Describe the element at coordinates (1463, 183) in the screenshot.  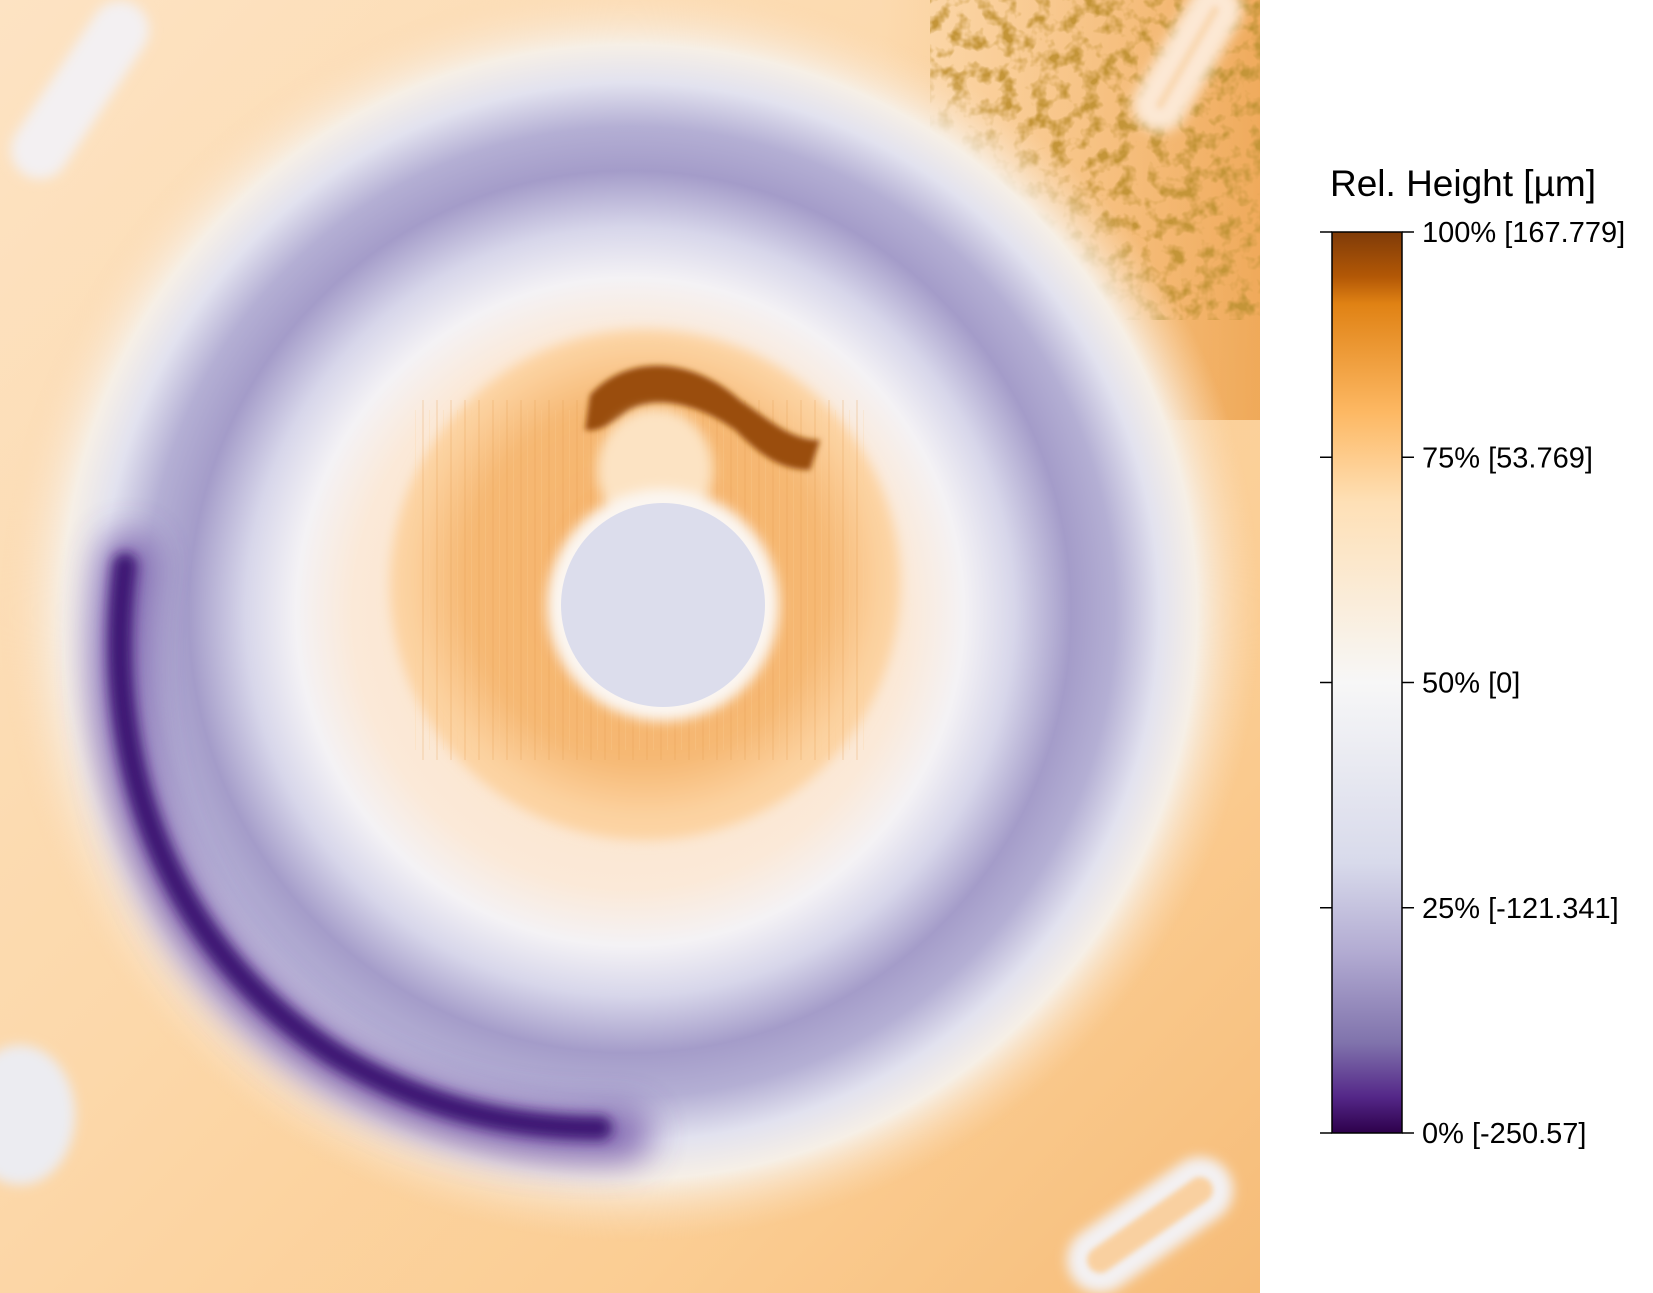
I see `colorbar-title: Rel. Height [µm]` at that location.